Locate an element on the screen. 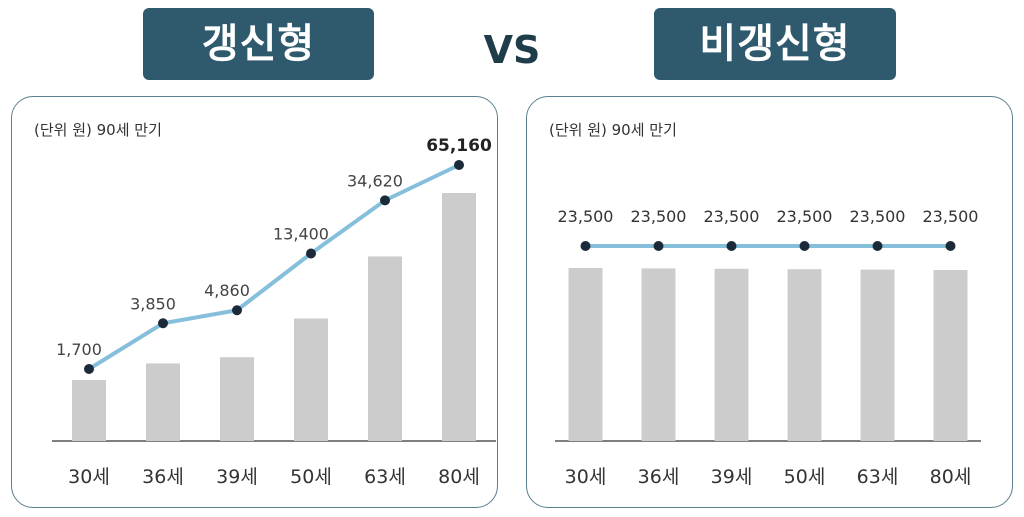  right-x-tick-1: 36세 is located at coordinates (659, 477).